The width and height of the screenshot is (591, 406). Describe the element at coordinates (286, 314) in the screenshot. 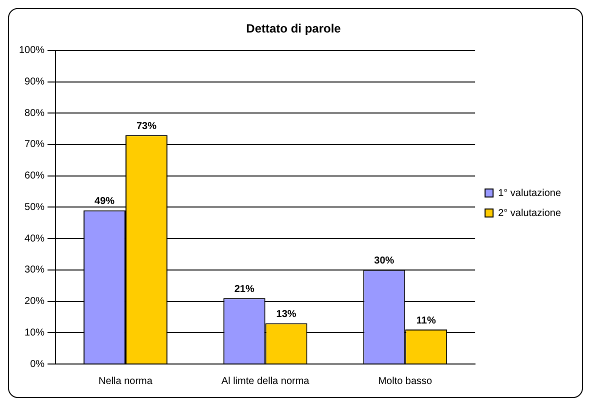

I see `data-label: 13%` at that location.